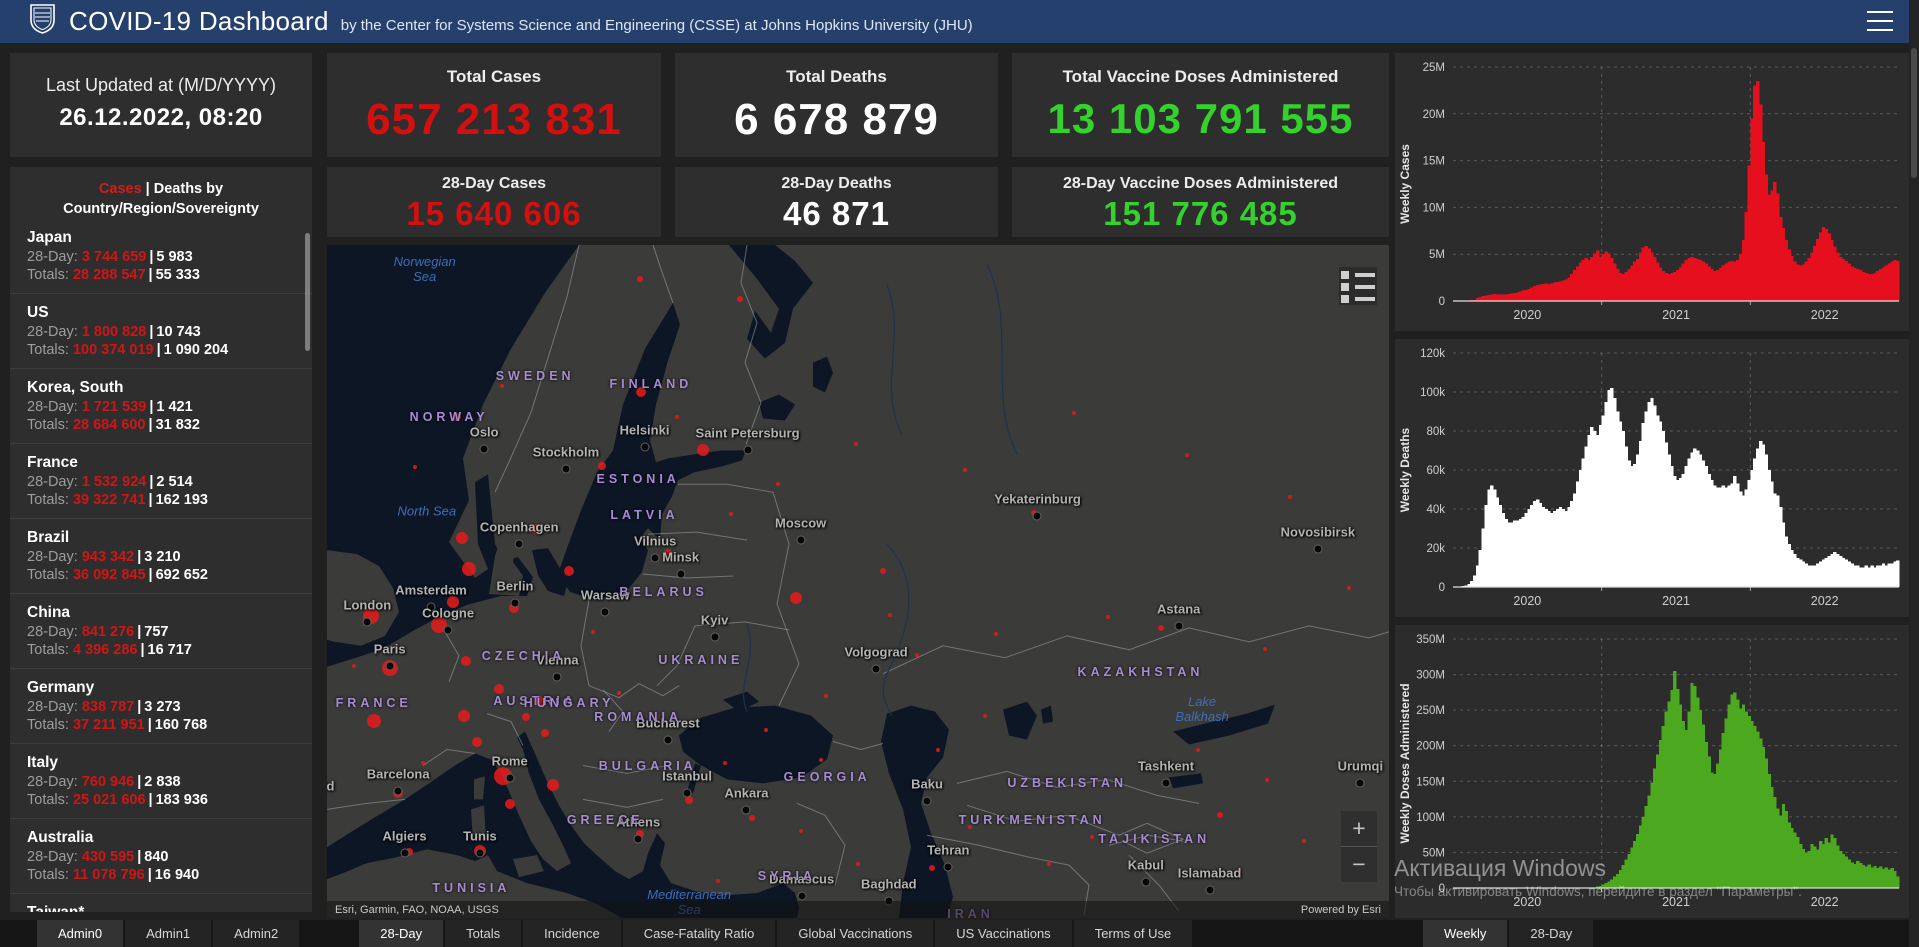 This screenshot has height=947, width=1919. Describe the element at coordinates (1003, 933) in the screenshot. I see `tab-us-vaccinations: US Vaccinations` at that location.